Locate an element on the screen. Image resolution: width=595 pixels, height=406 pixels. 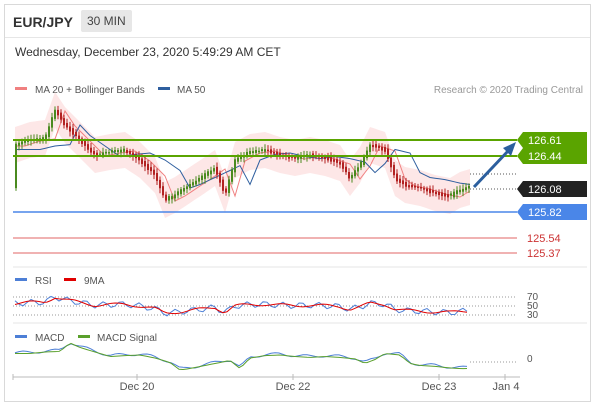
rsi-line is located at coordinates (241, 306).